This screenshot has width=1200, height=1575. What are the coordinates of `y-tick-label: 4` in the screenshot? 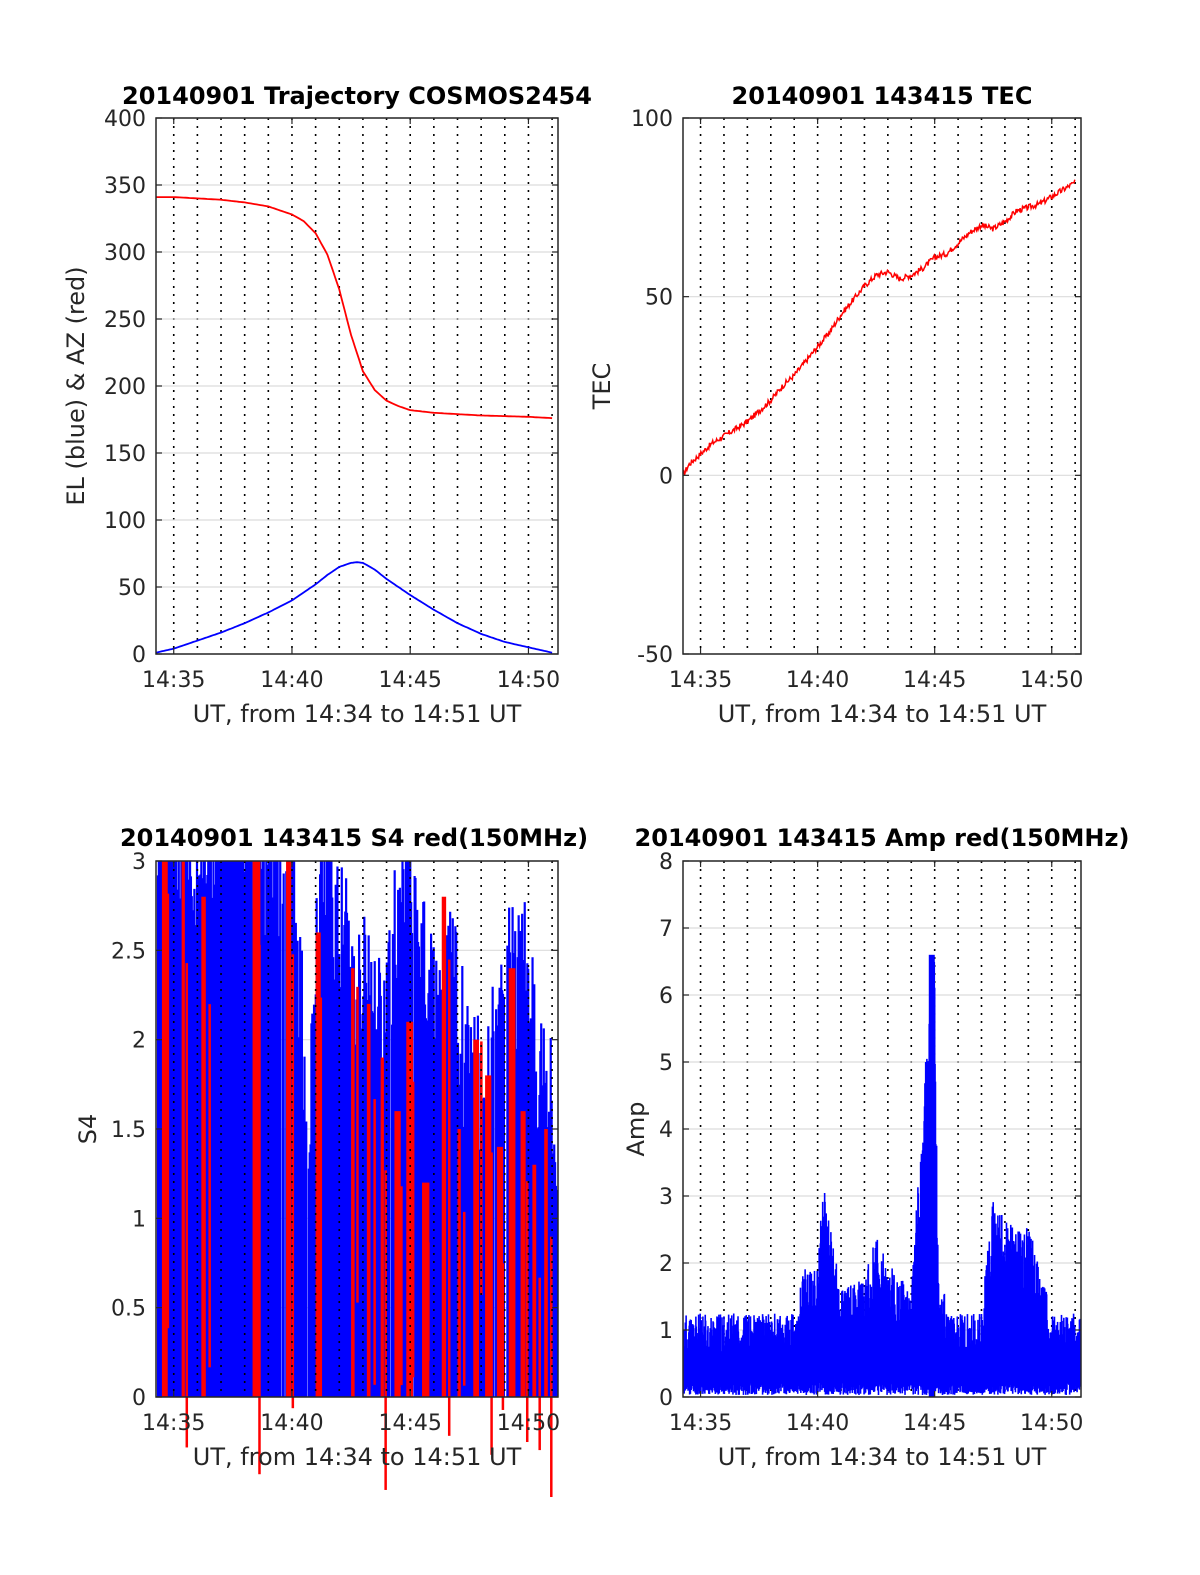 It's located at (666, 1130).